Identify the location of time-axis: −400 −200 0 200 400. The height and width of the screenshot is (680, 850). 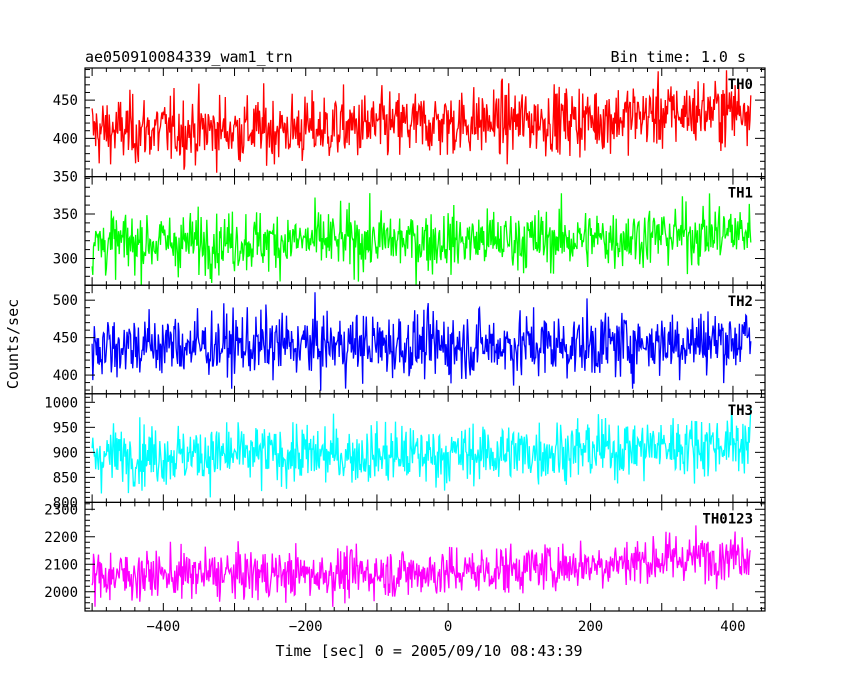
(445, 627).